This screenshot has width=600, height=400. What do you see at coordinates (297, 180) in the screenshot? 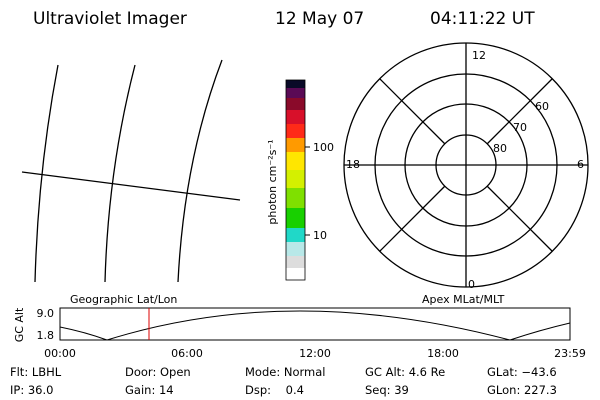
I see `colorbar` at bounding box center [297, 180].